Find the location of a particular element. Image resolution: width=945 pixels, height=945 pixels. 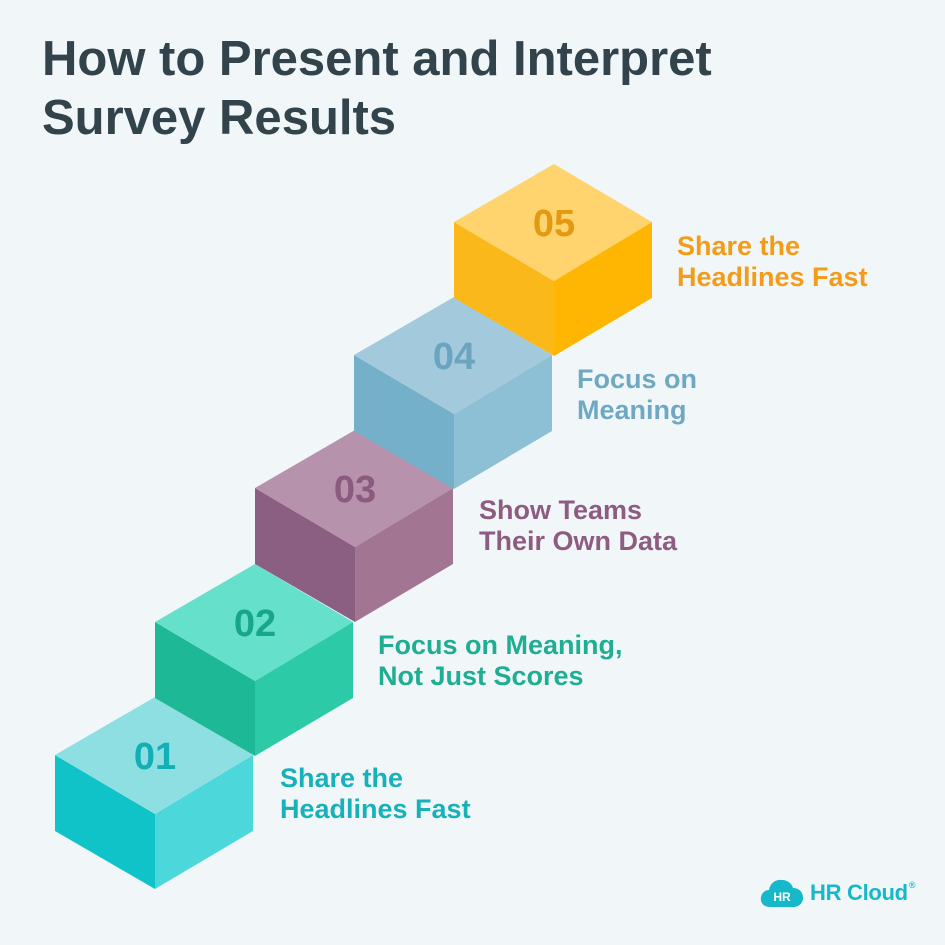

step-number-4: 04 is located at coordinates (454, 357).